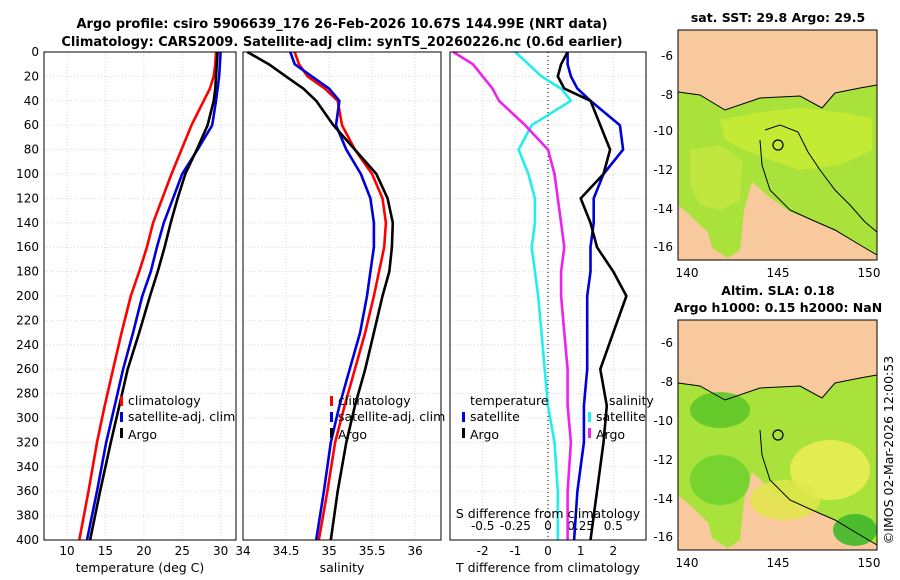 This screenshot has height=580, width=900. I want to click on y-tick-label: 80, so click(31, 150).